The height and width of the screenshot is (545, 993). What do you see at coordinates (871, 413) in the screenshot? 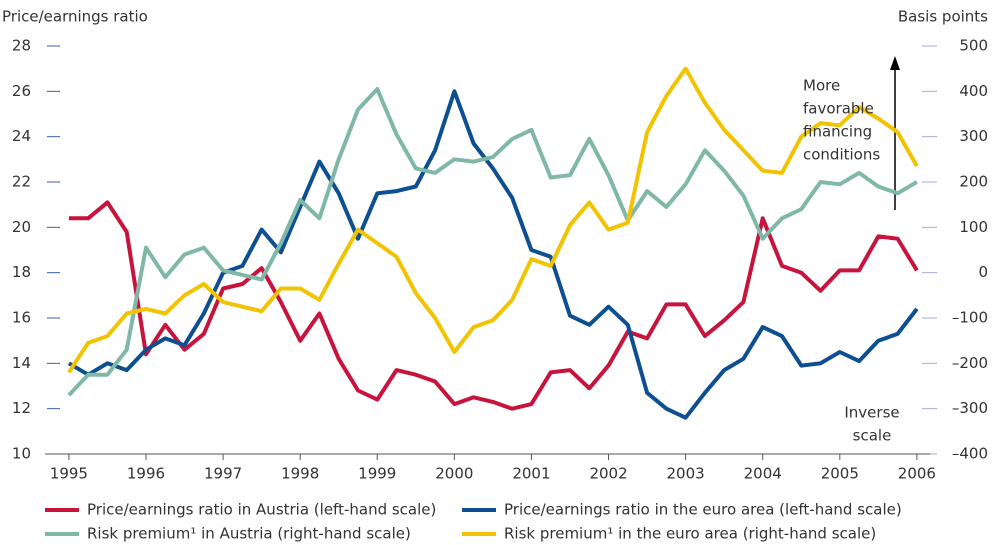
I see `annotation: Inverse` at bounding box center [871, 413].